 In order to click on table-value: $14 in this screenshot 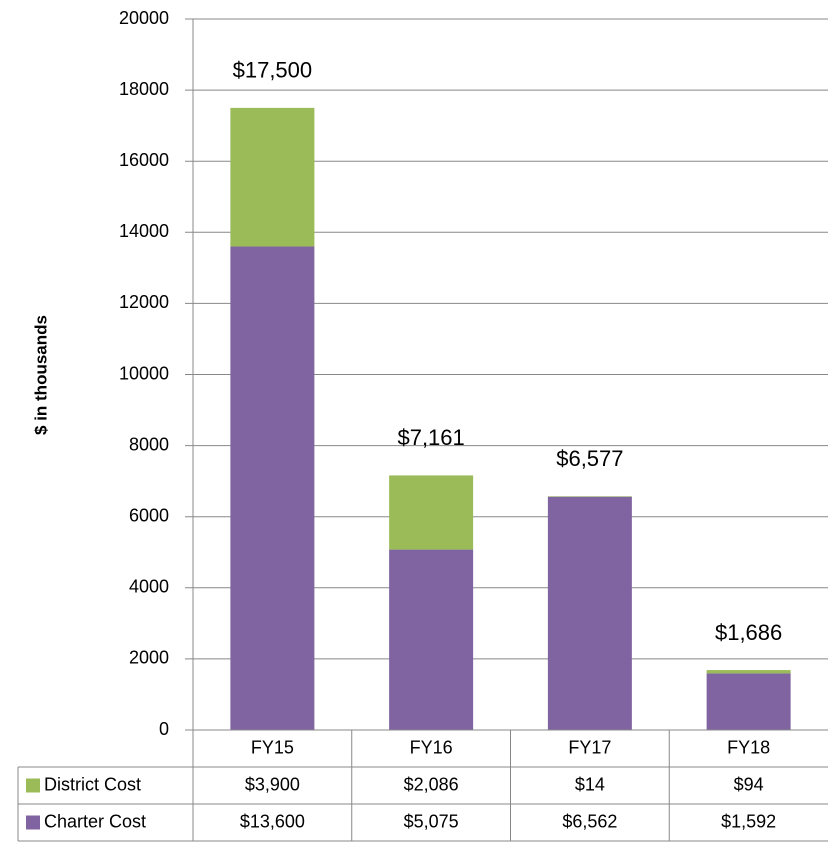, I will do `click(590, 784)`.